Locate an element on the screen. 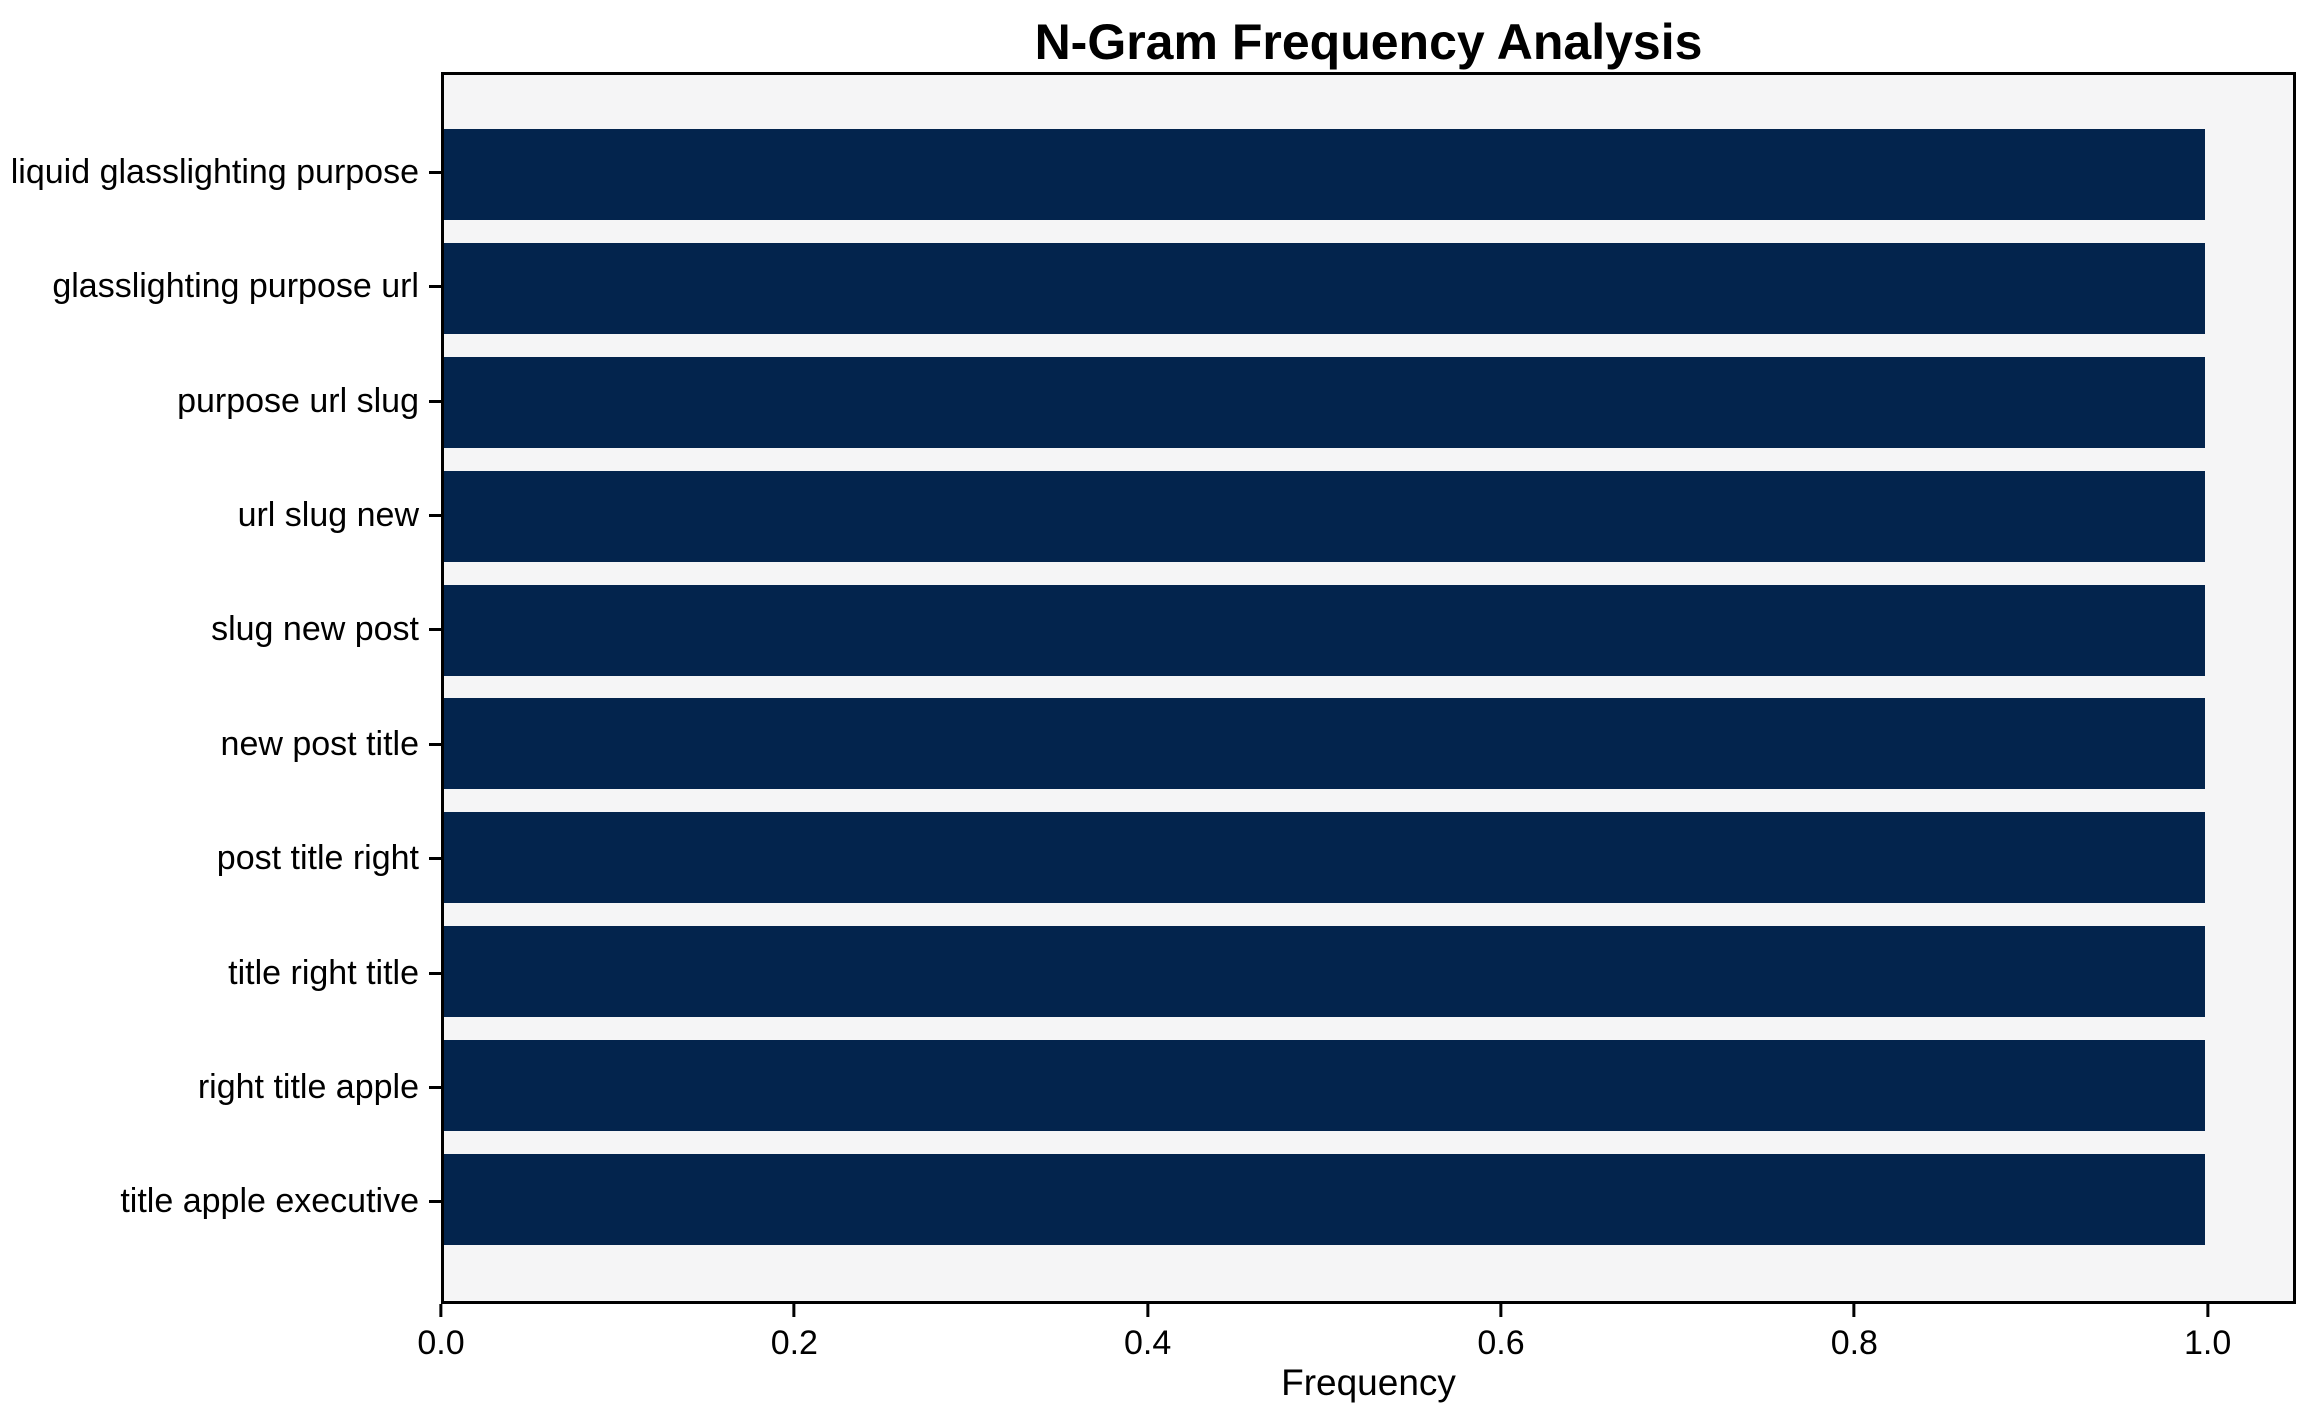 Image resolution: width=2319 pixels, height=1414 pixels. x-tick-label: 0.6 is located at coordinates (1501, 1343).